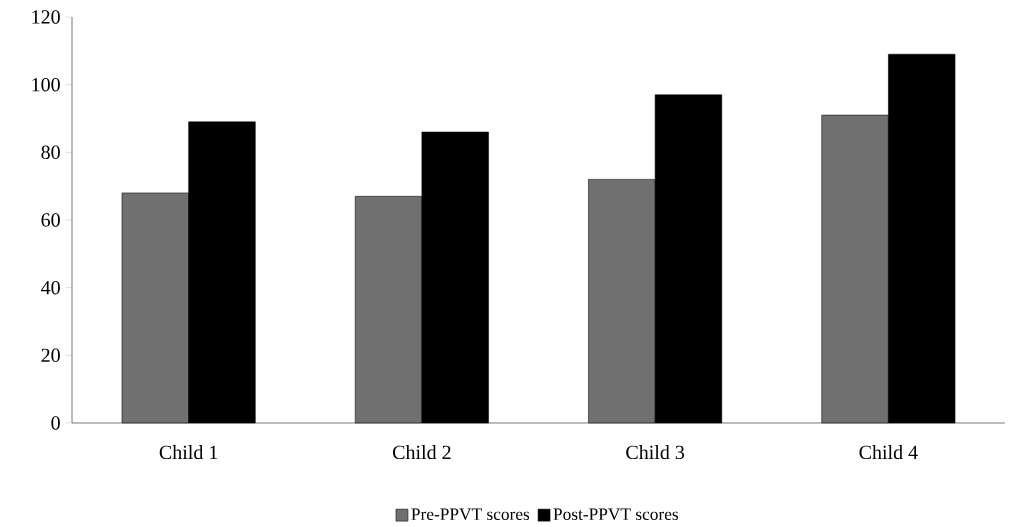  What do you see at coordinates (46, 17) in the screenshot?
I see `y-tick-label: 120` at bounding box center [46, 17].